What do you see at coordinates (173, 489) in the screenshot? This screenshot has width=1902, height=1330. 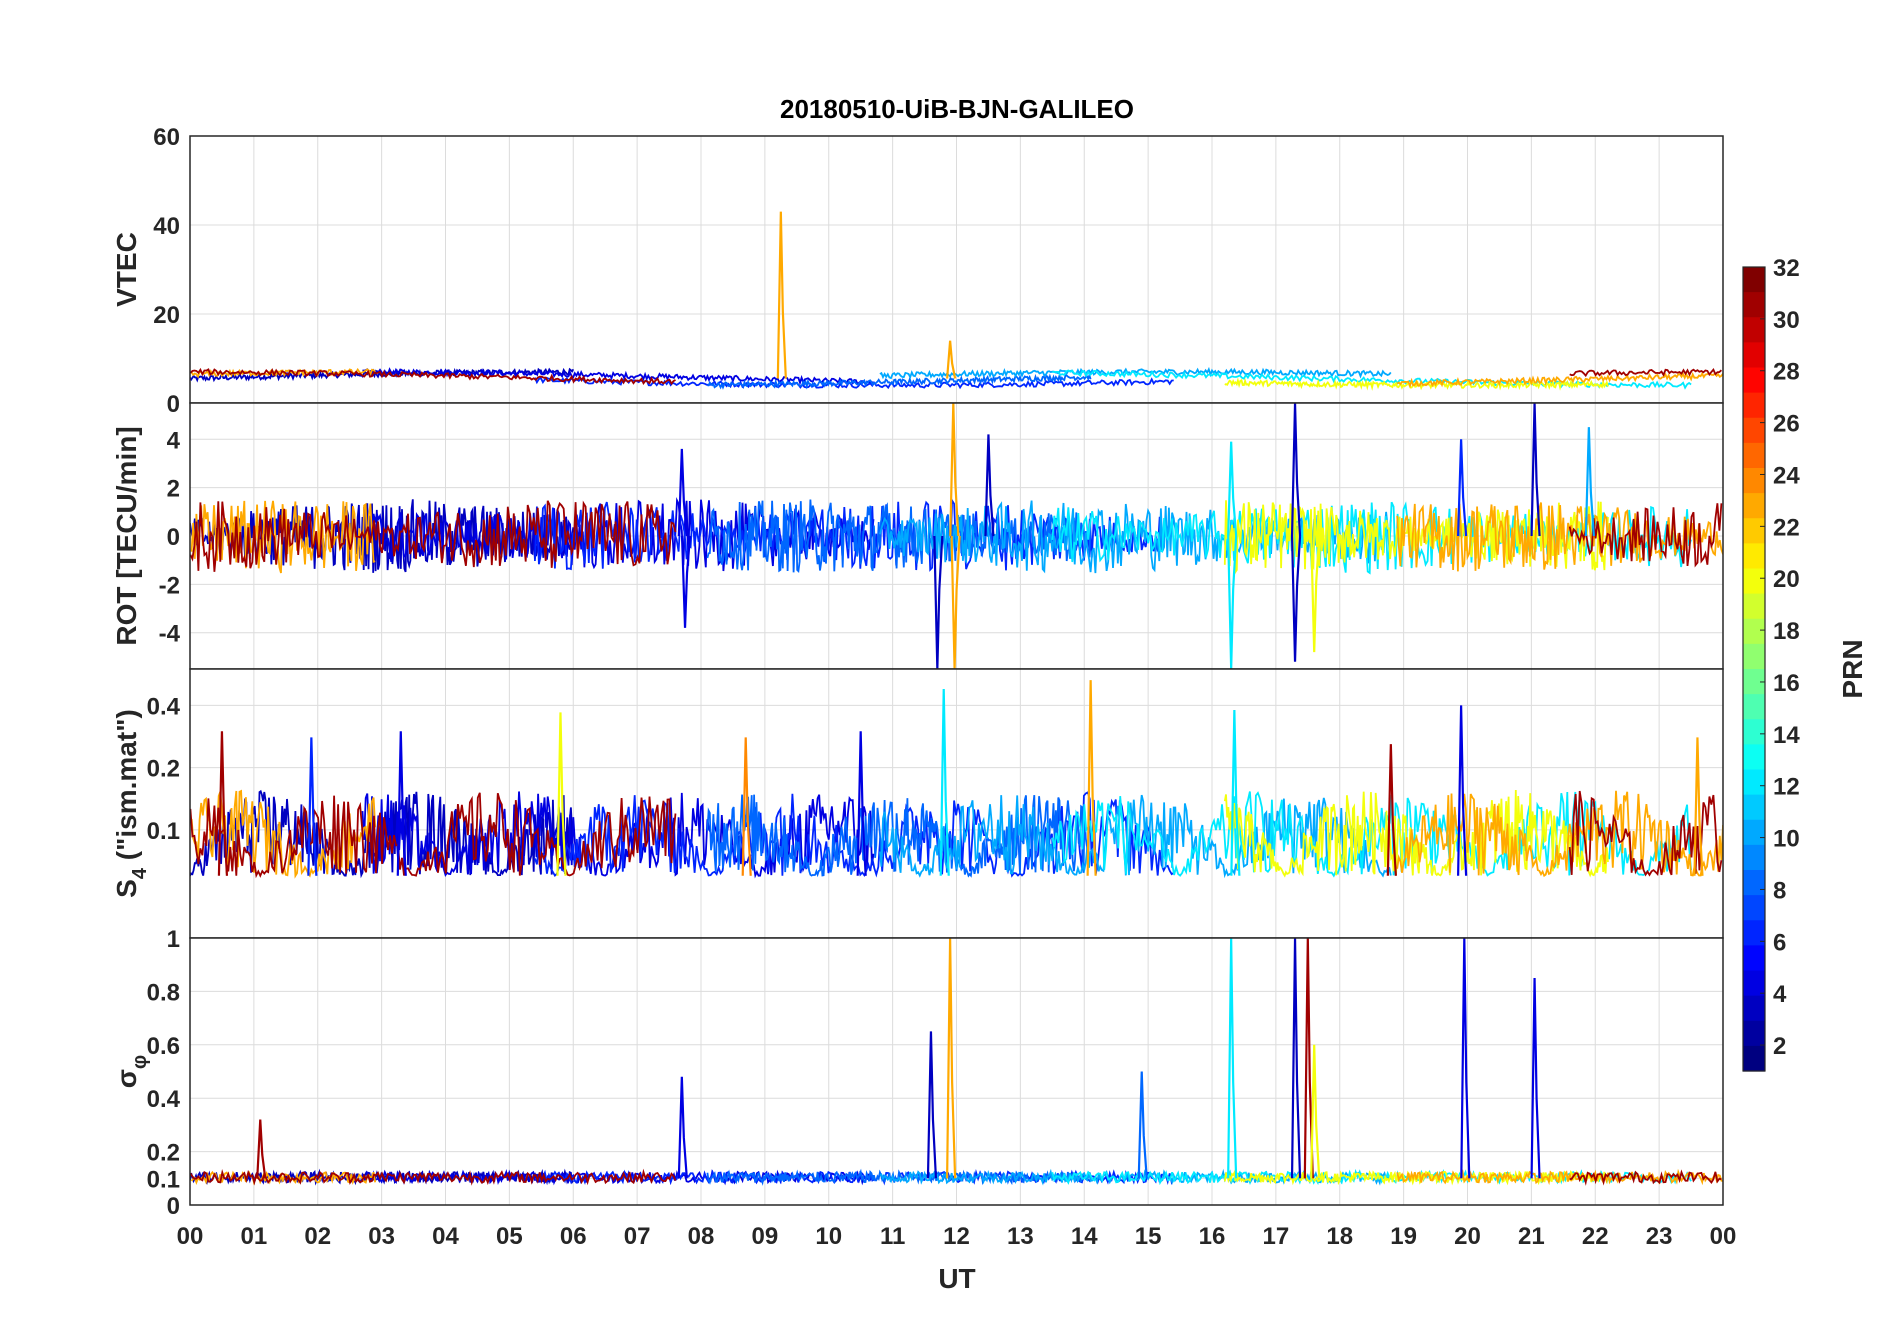 I see `rot-ytick-label: 2` at bounding box center [173, 489].